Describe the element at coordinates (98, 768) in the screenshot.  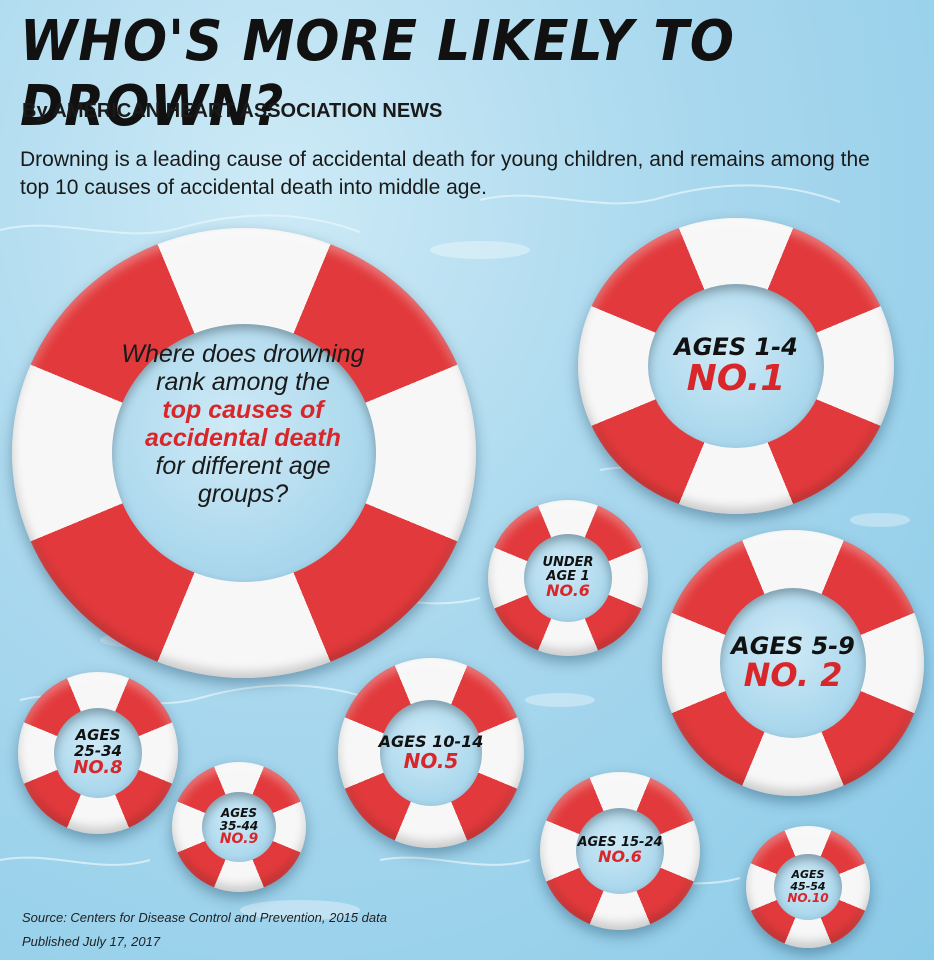
I see `rank: NO.8` at that location.